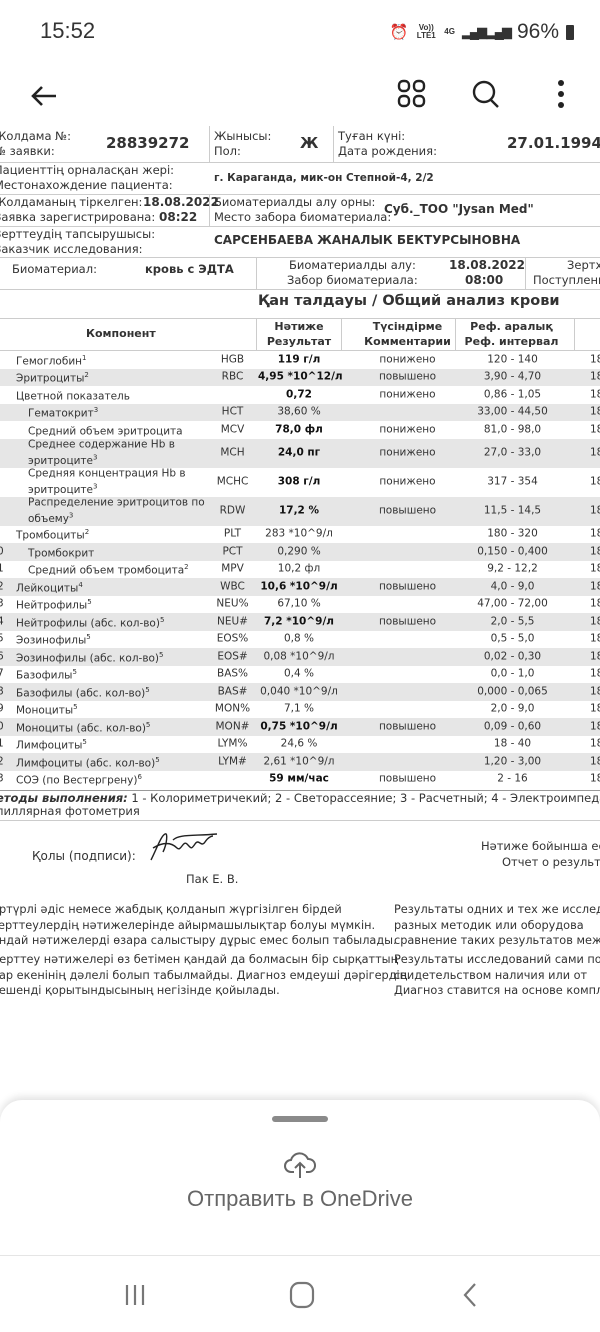 The height and width of the screenshot is (1332, 600). Describe the element at coordinates (2, 603) in the screenshot. I see `row-number: 3` at that location.